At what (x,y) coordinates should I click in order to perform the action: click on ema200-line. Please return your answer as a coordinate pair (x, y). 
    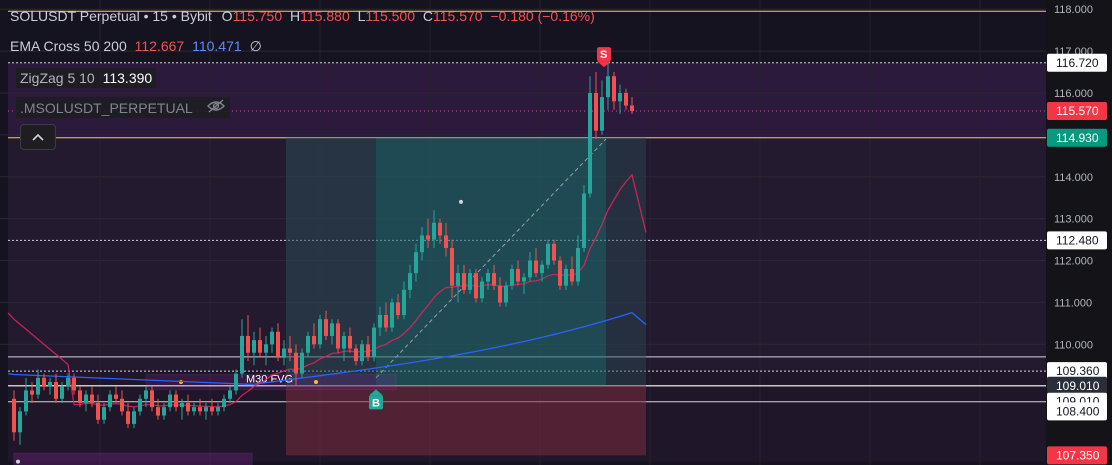
    Looking at the image, I should click on (327, 348).